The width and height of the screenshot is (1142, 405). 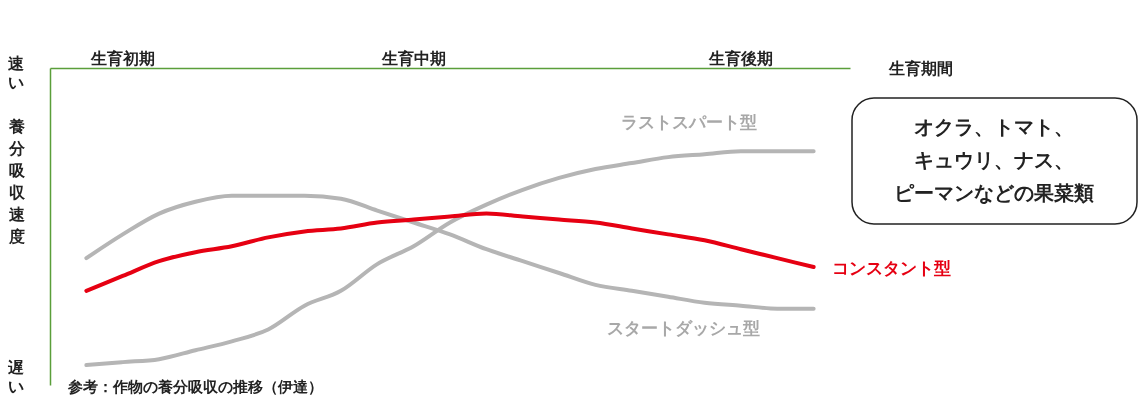 I want to click on series-label: ラストスパート型, so click(x=688, y=122).